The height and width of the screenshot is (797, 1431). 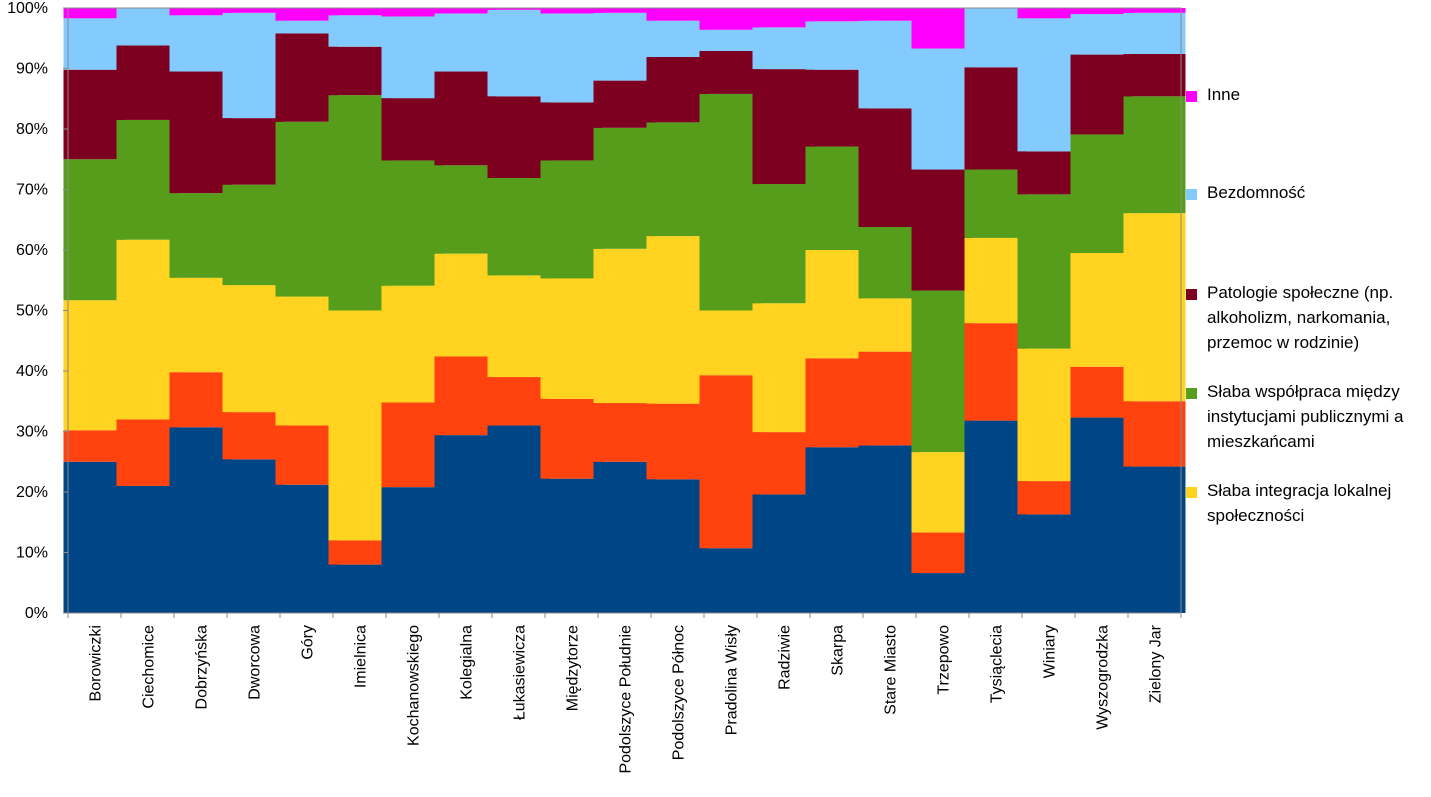 What do you see at coordinates (32, 371) in the screenshot?
I see `y-tick-label: 40%` at bounding box center [32, 371].